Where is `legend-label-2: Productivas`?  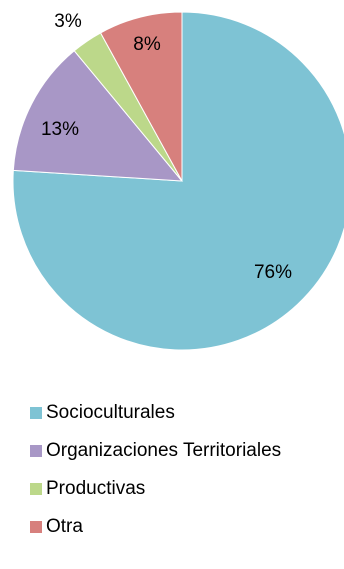 legend-label-2: Productivas is located at coordinates (95, 488).